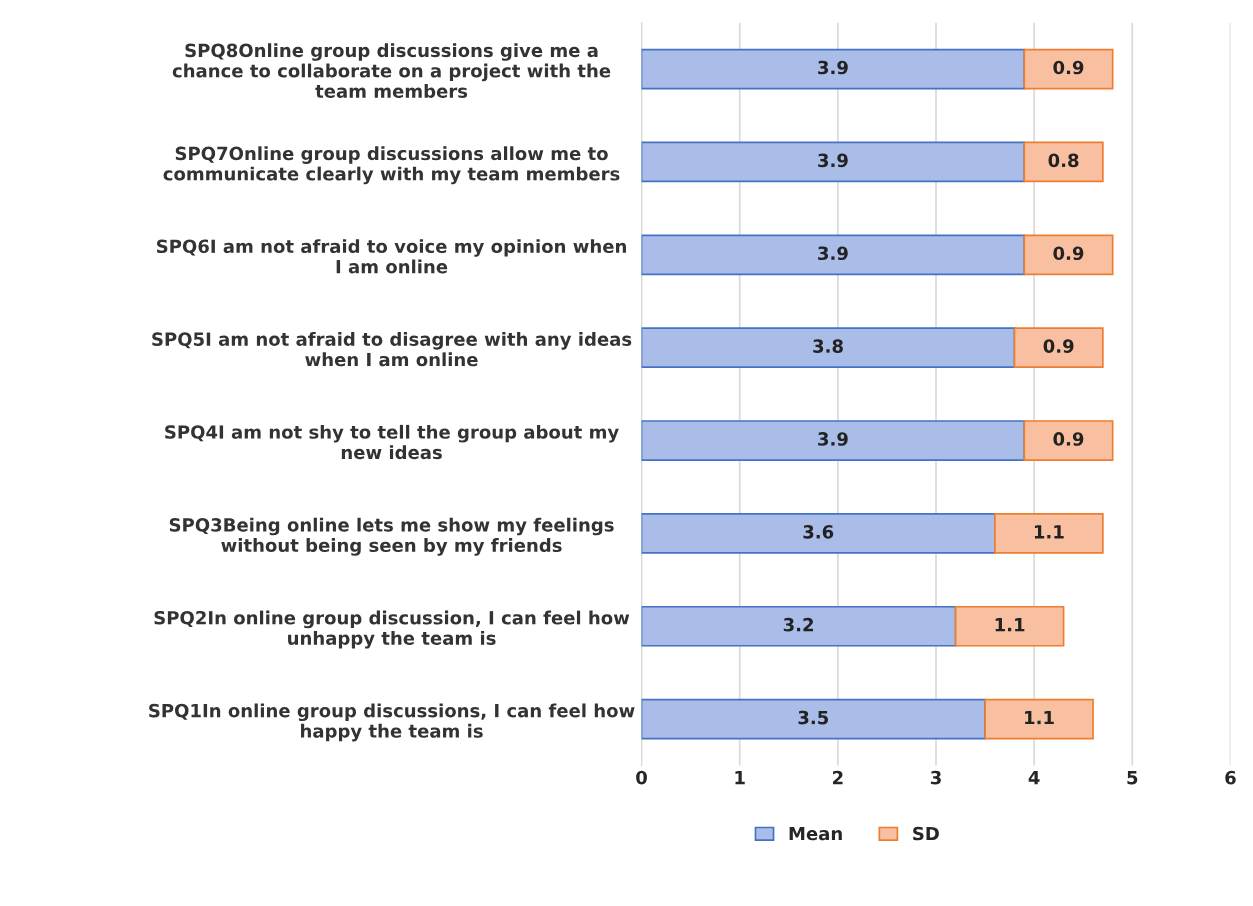 This screenshot has width=1253, height=906. Describe the element at coordinates (815, 833) in the screenshot. I see `legend-label: Mean` at that location.